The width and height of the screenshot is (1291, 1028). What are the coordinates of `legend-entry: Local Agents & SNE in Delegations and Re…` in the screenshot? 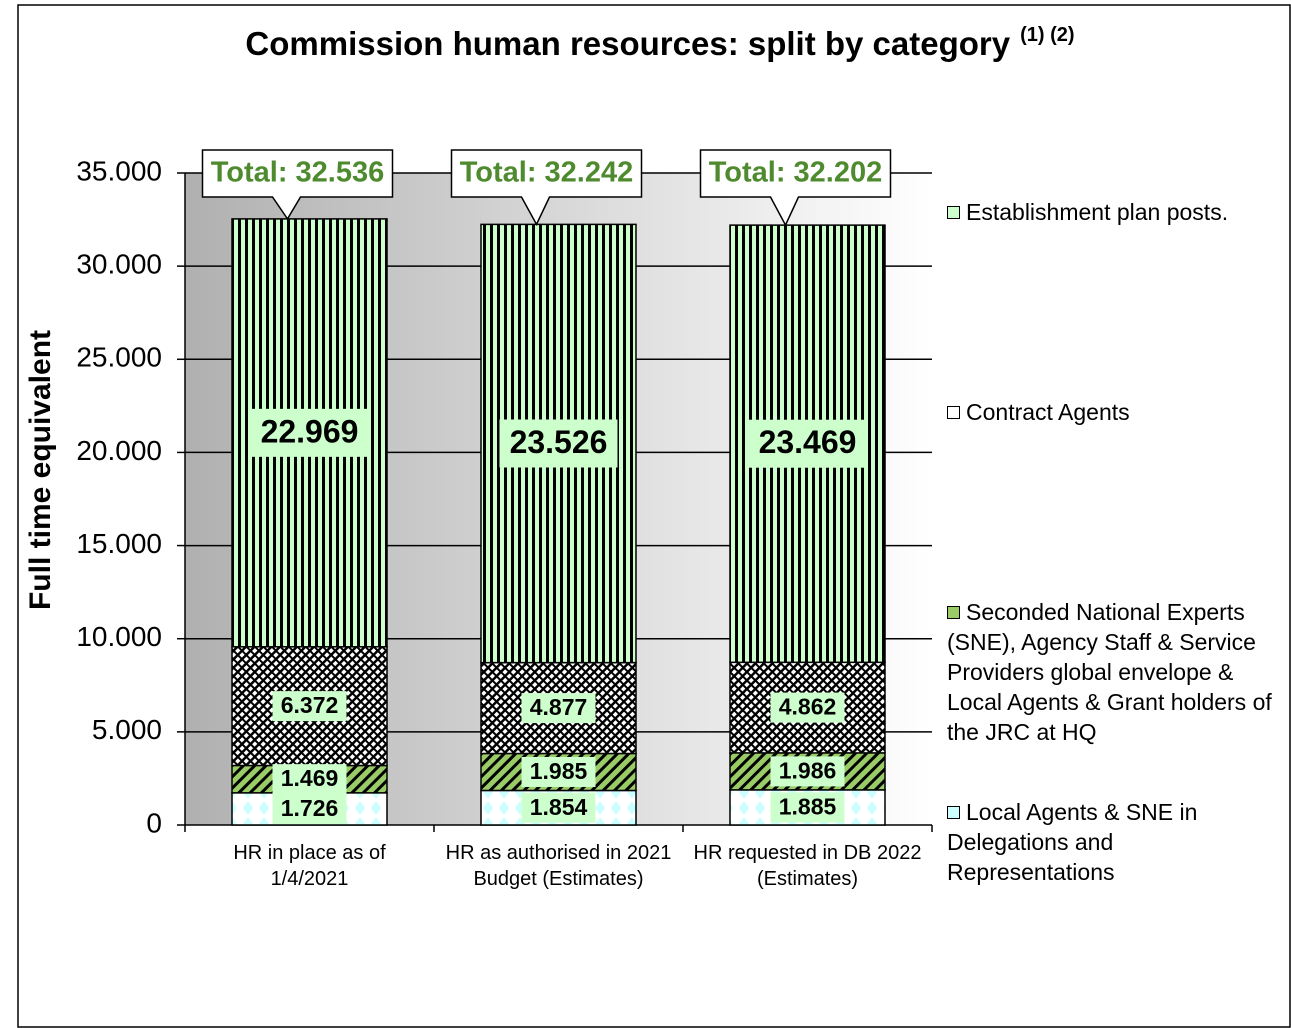 It's located at (1117, 842).